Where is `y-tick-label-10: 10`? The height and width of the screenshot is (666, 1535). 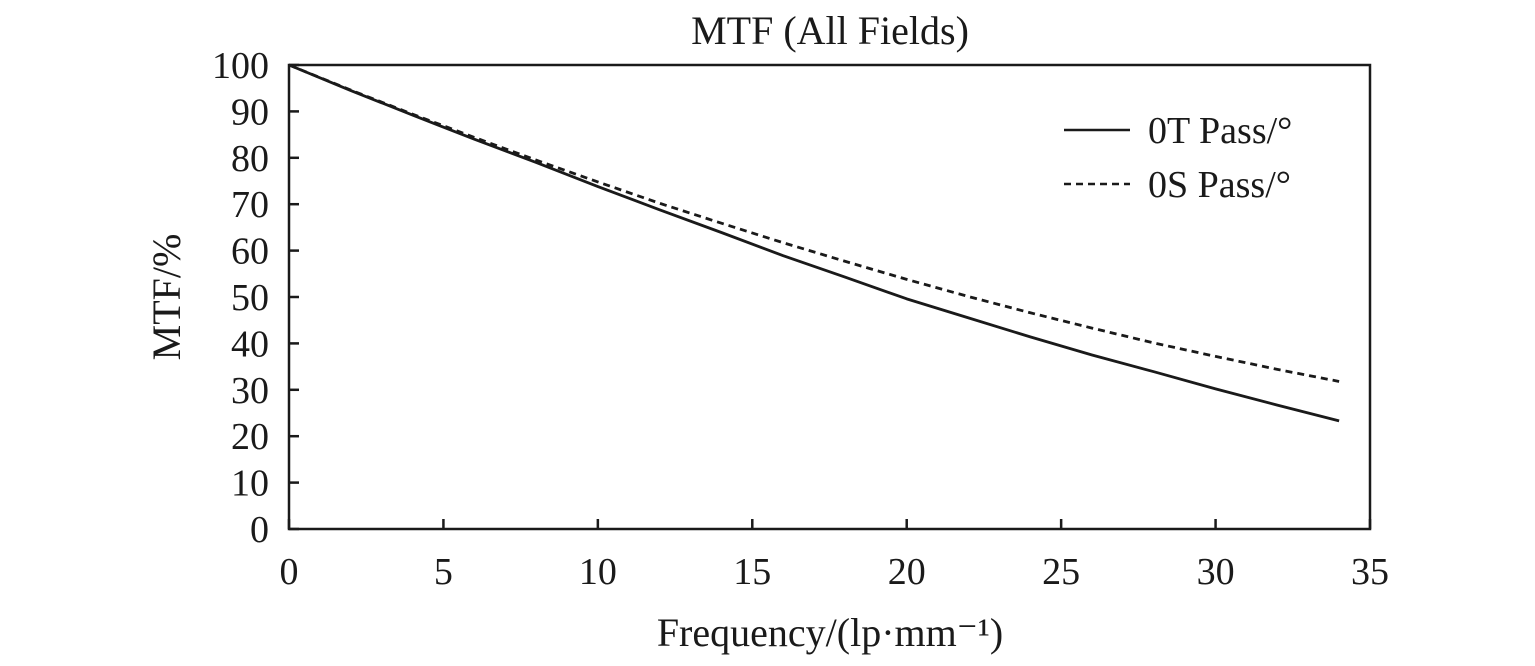
y-tick-label-10: 10 is located at coordinates (250, 484).